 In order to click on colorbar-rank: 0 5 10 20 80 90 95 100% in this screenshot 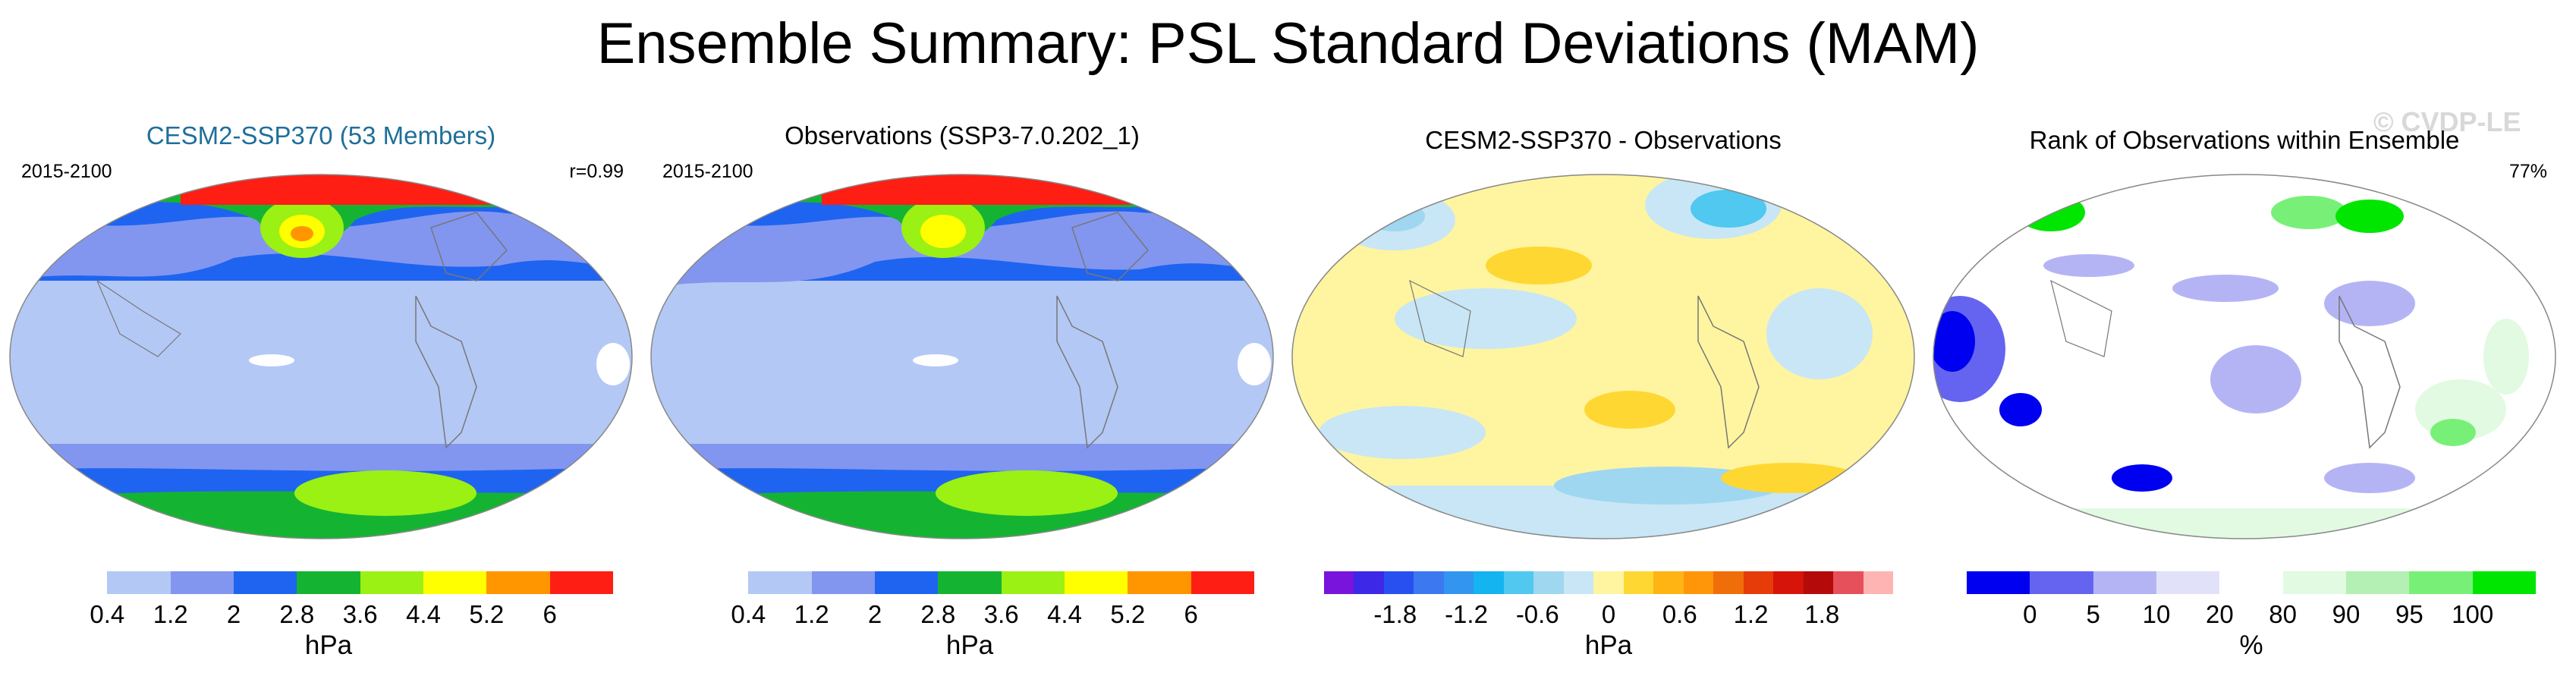, I will do `click(2252, 620)`.